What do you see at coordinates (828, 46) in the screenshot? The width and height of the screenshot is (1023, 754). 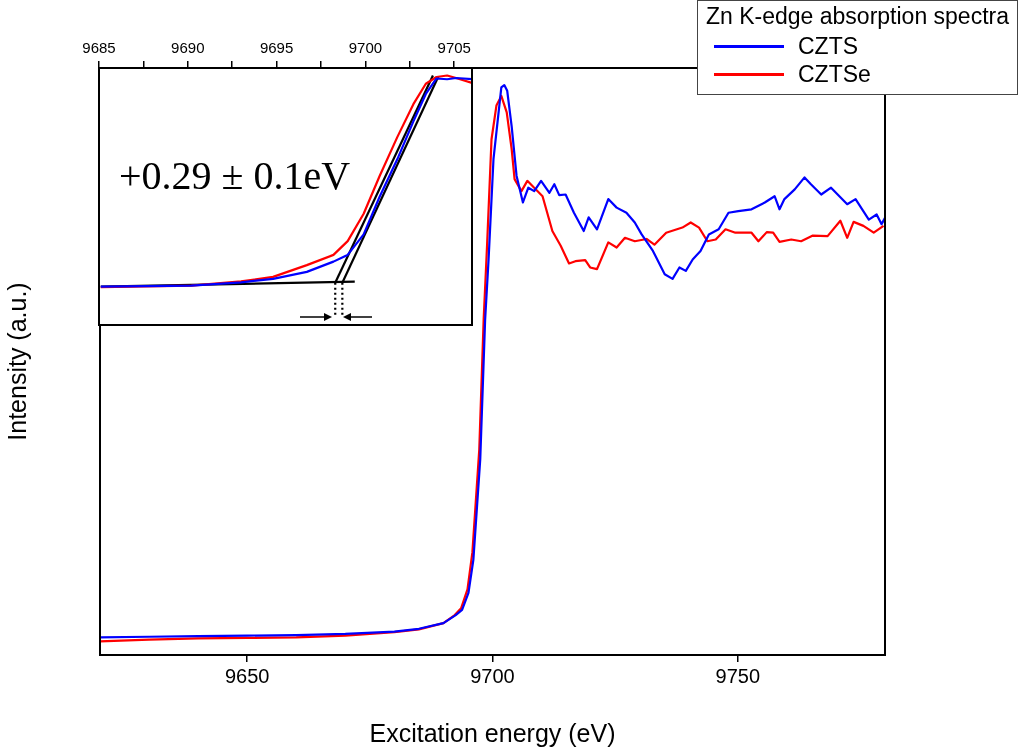 I see `legend-label: CZTS` at bounding box center [828, 46].